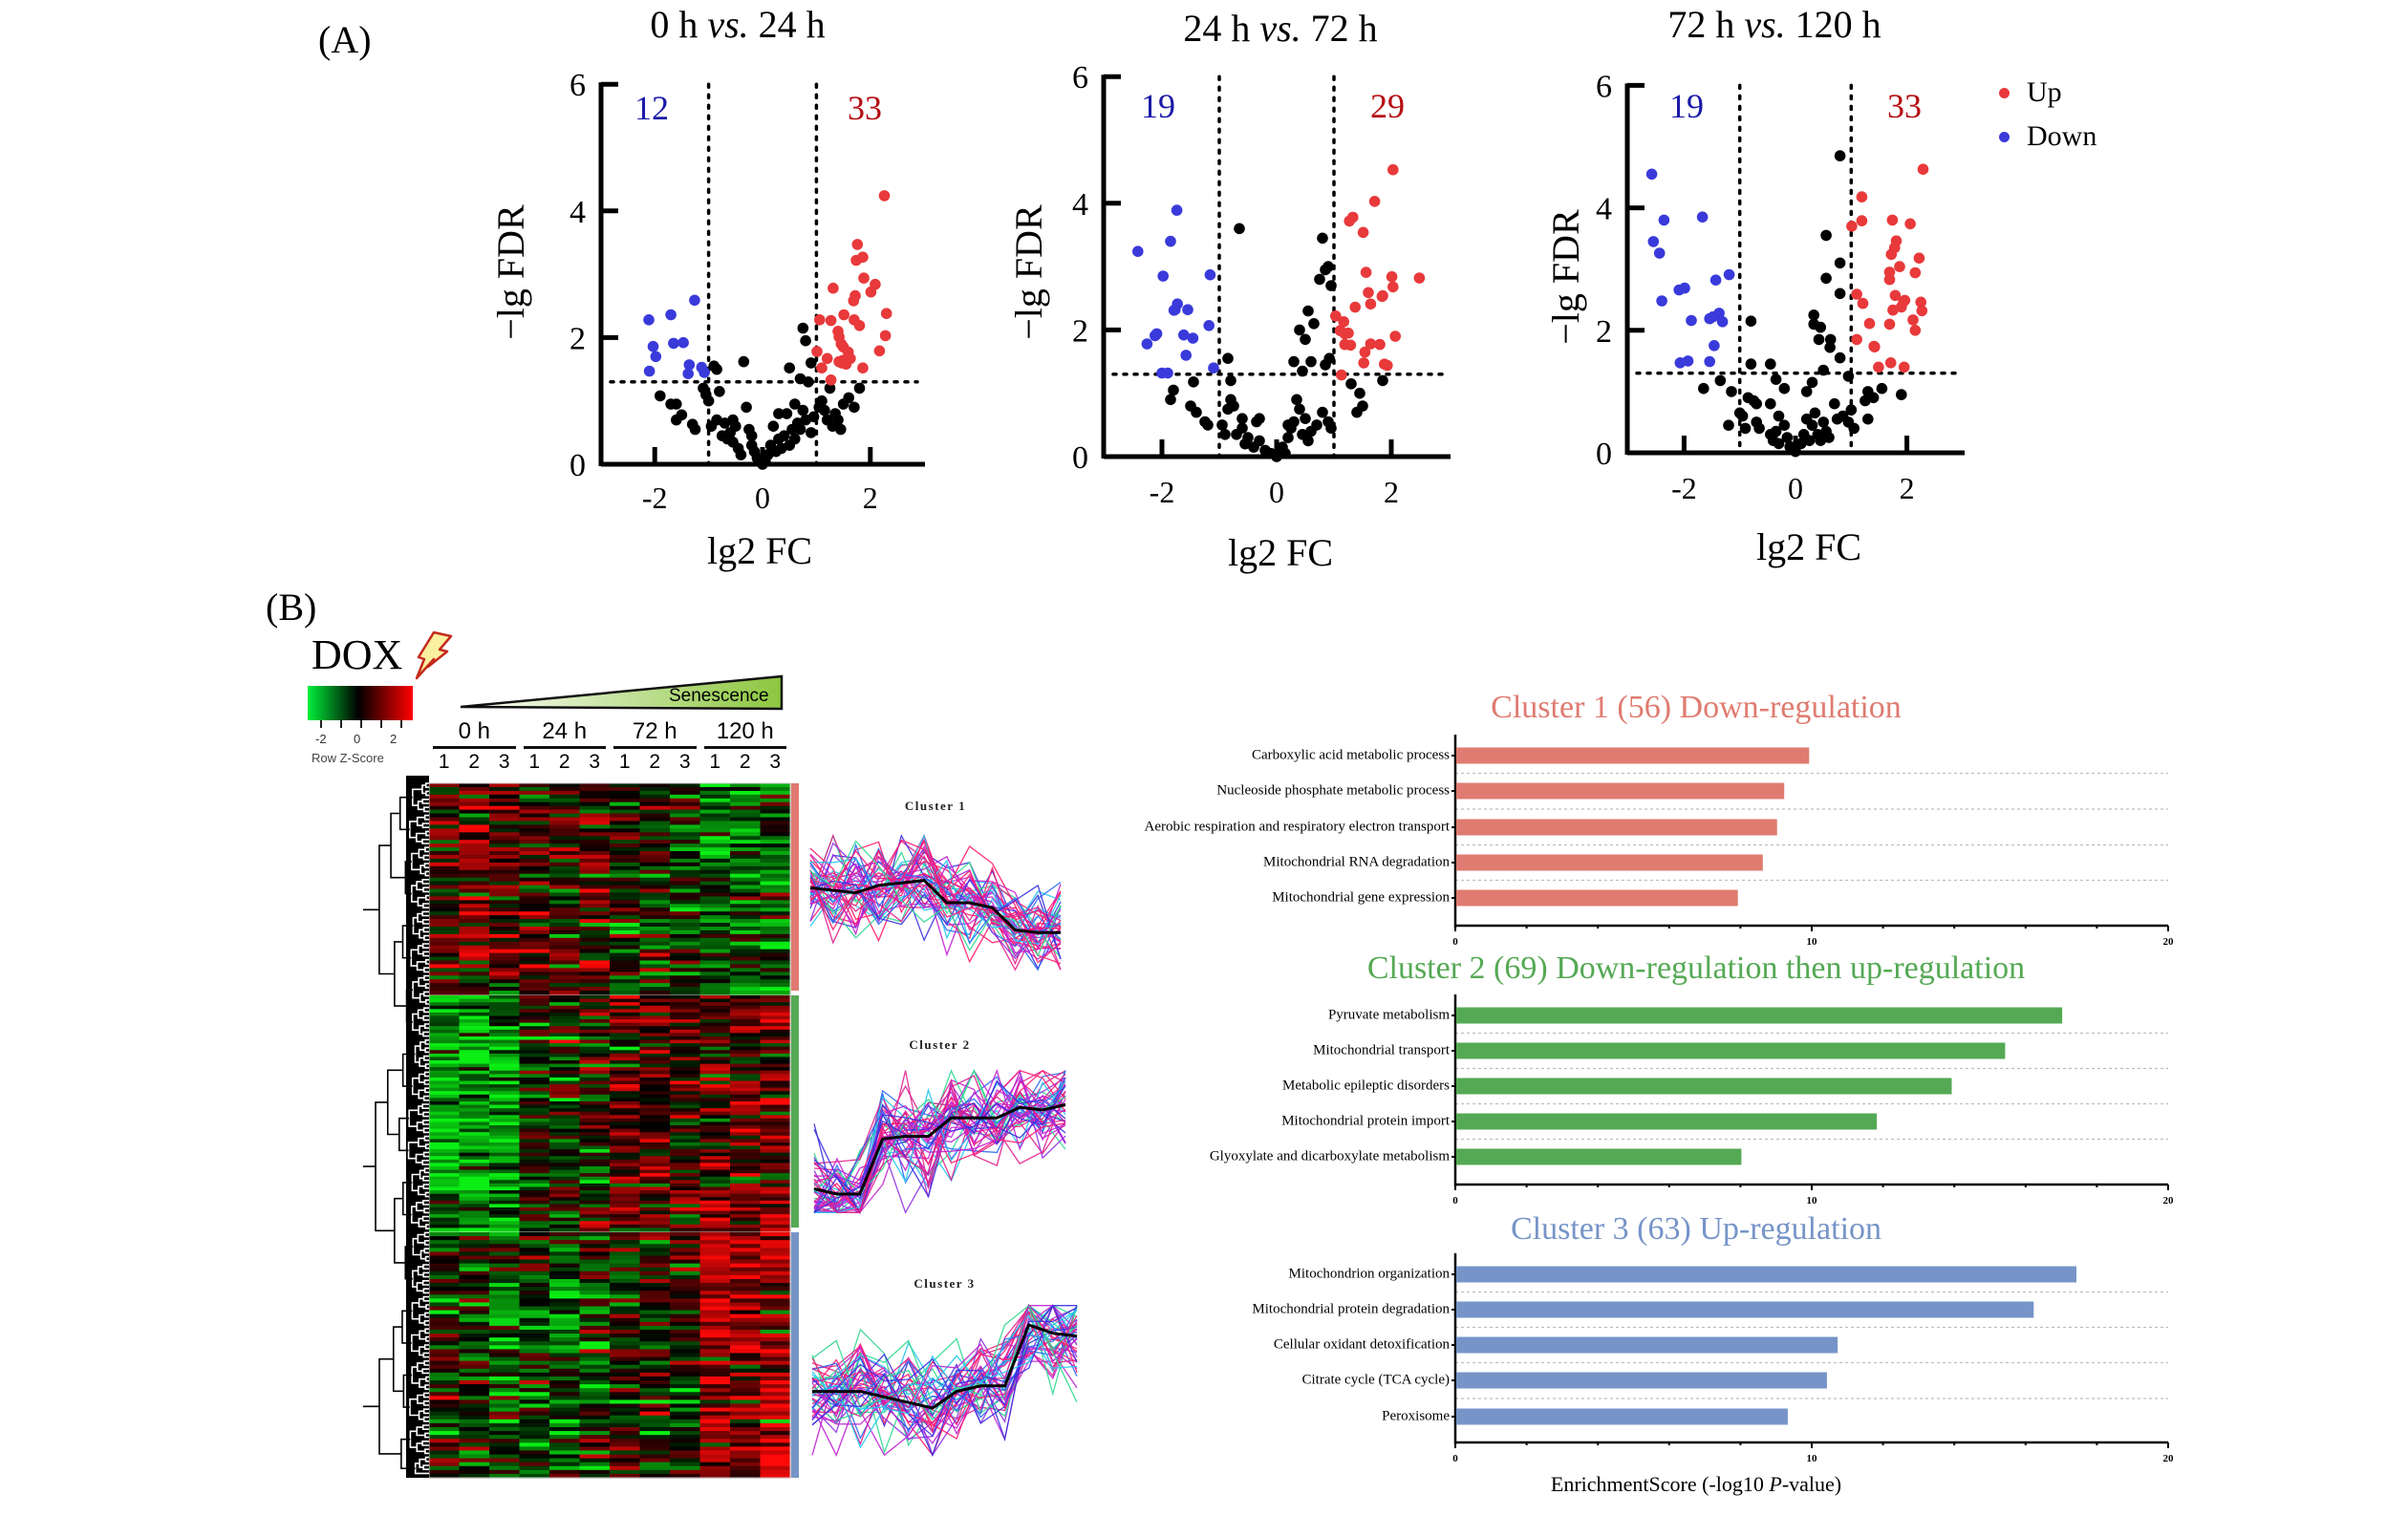  What do you see at coordinates (1647, 1345) in the screenshot?
I see `bar` at bounding box center [1647, 1345].